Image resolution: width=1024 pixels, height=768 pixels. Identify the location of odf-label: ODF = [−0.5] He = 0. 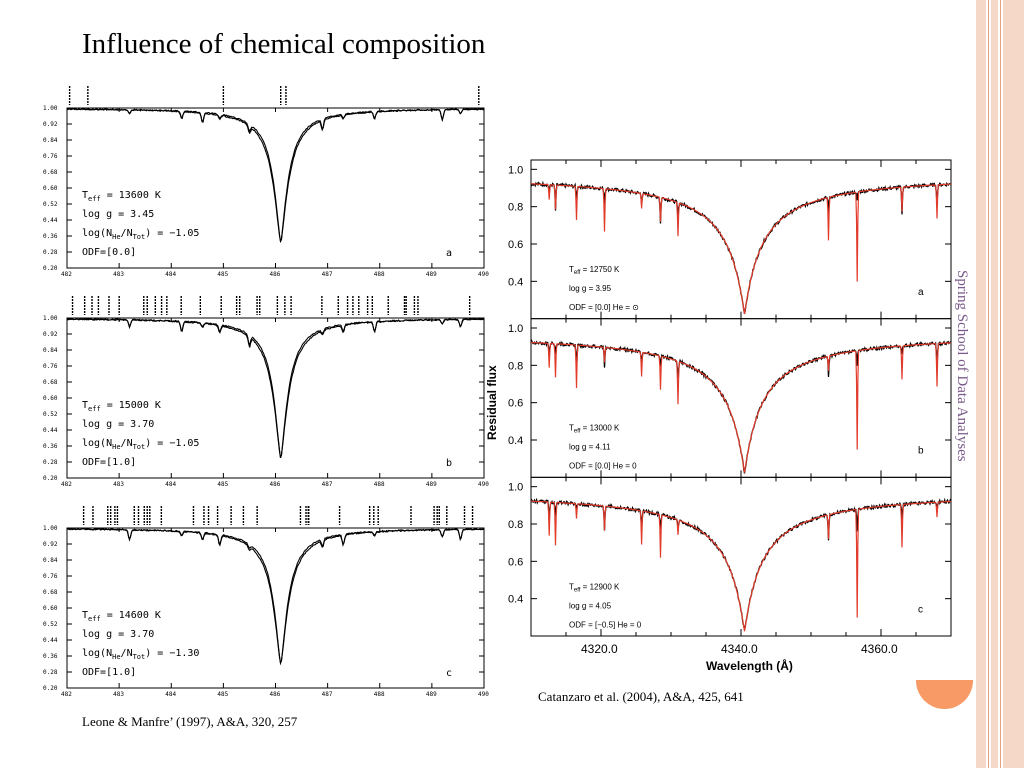
(605, 624).